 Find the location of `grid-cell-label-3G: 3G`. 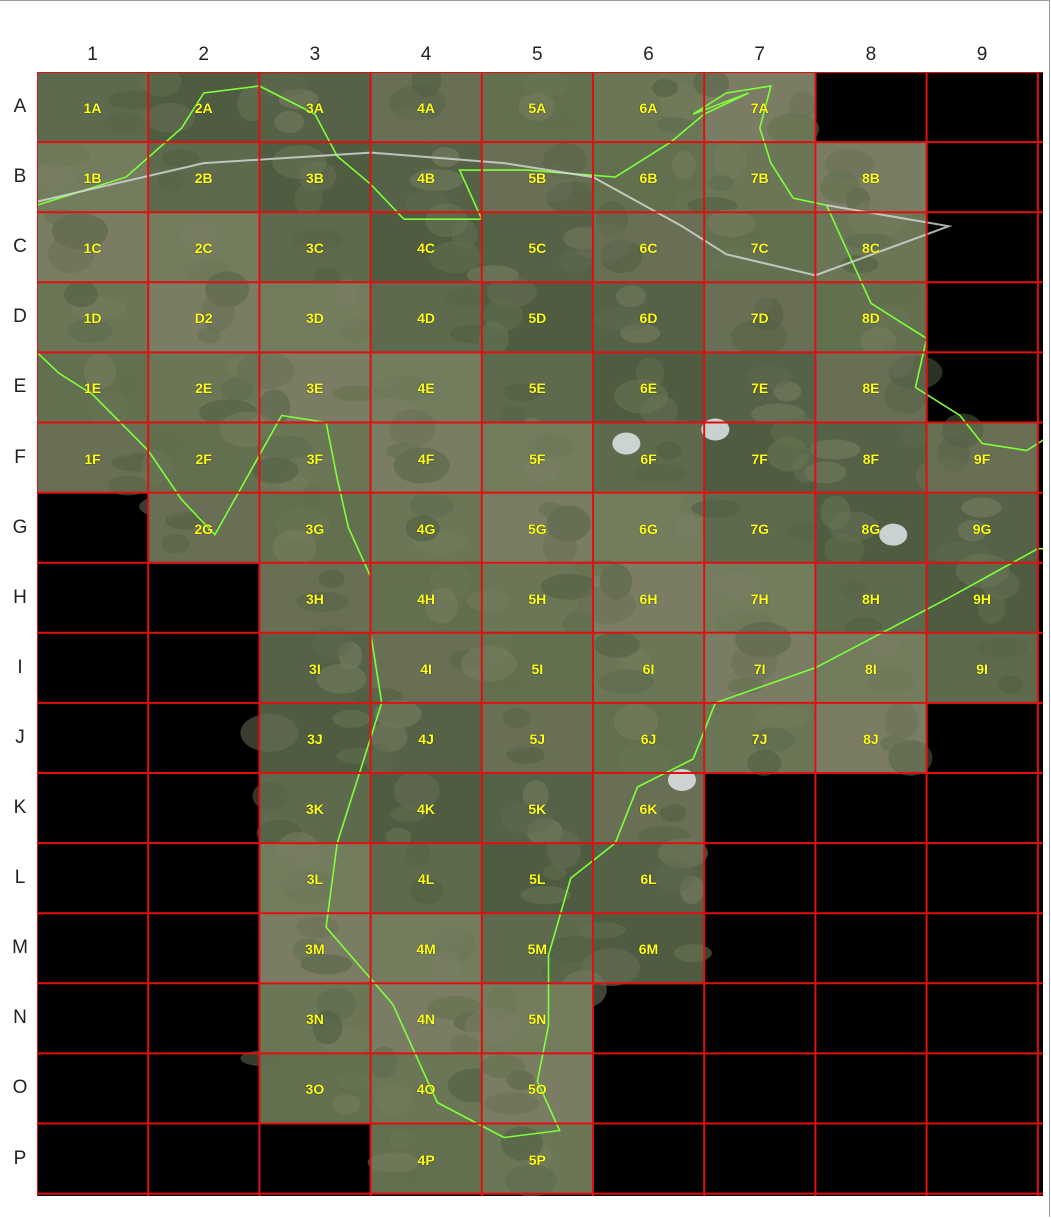

grid-cell-label-3G: 3G is located at coordinates (315, 528).